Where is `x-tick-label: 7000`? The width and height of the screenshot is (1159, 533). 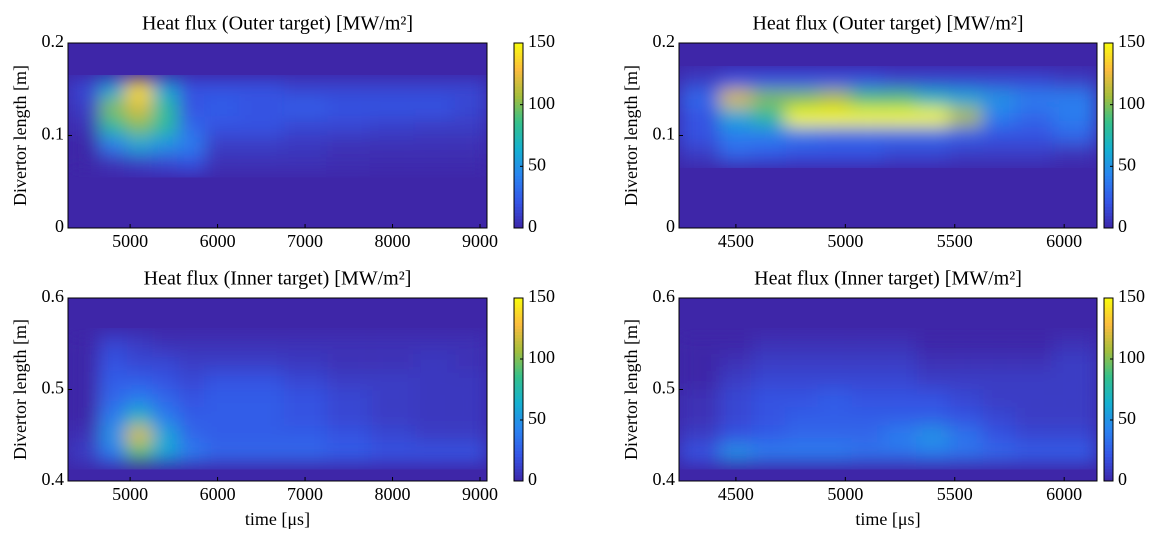
x-tick-label: 7000 is located at coordinates (305, 241).